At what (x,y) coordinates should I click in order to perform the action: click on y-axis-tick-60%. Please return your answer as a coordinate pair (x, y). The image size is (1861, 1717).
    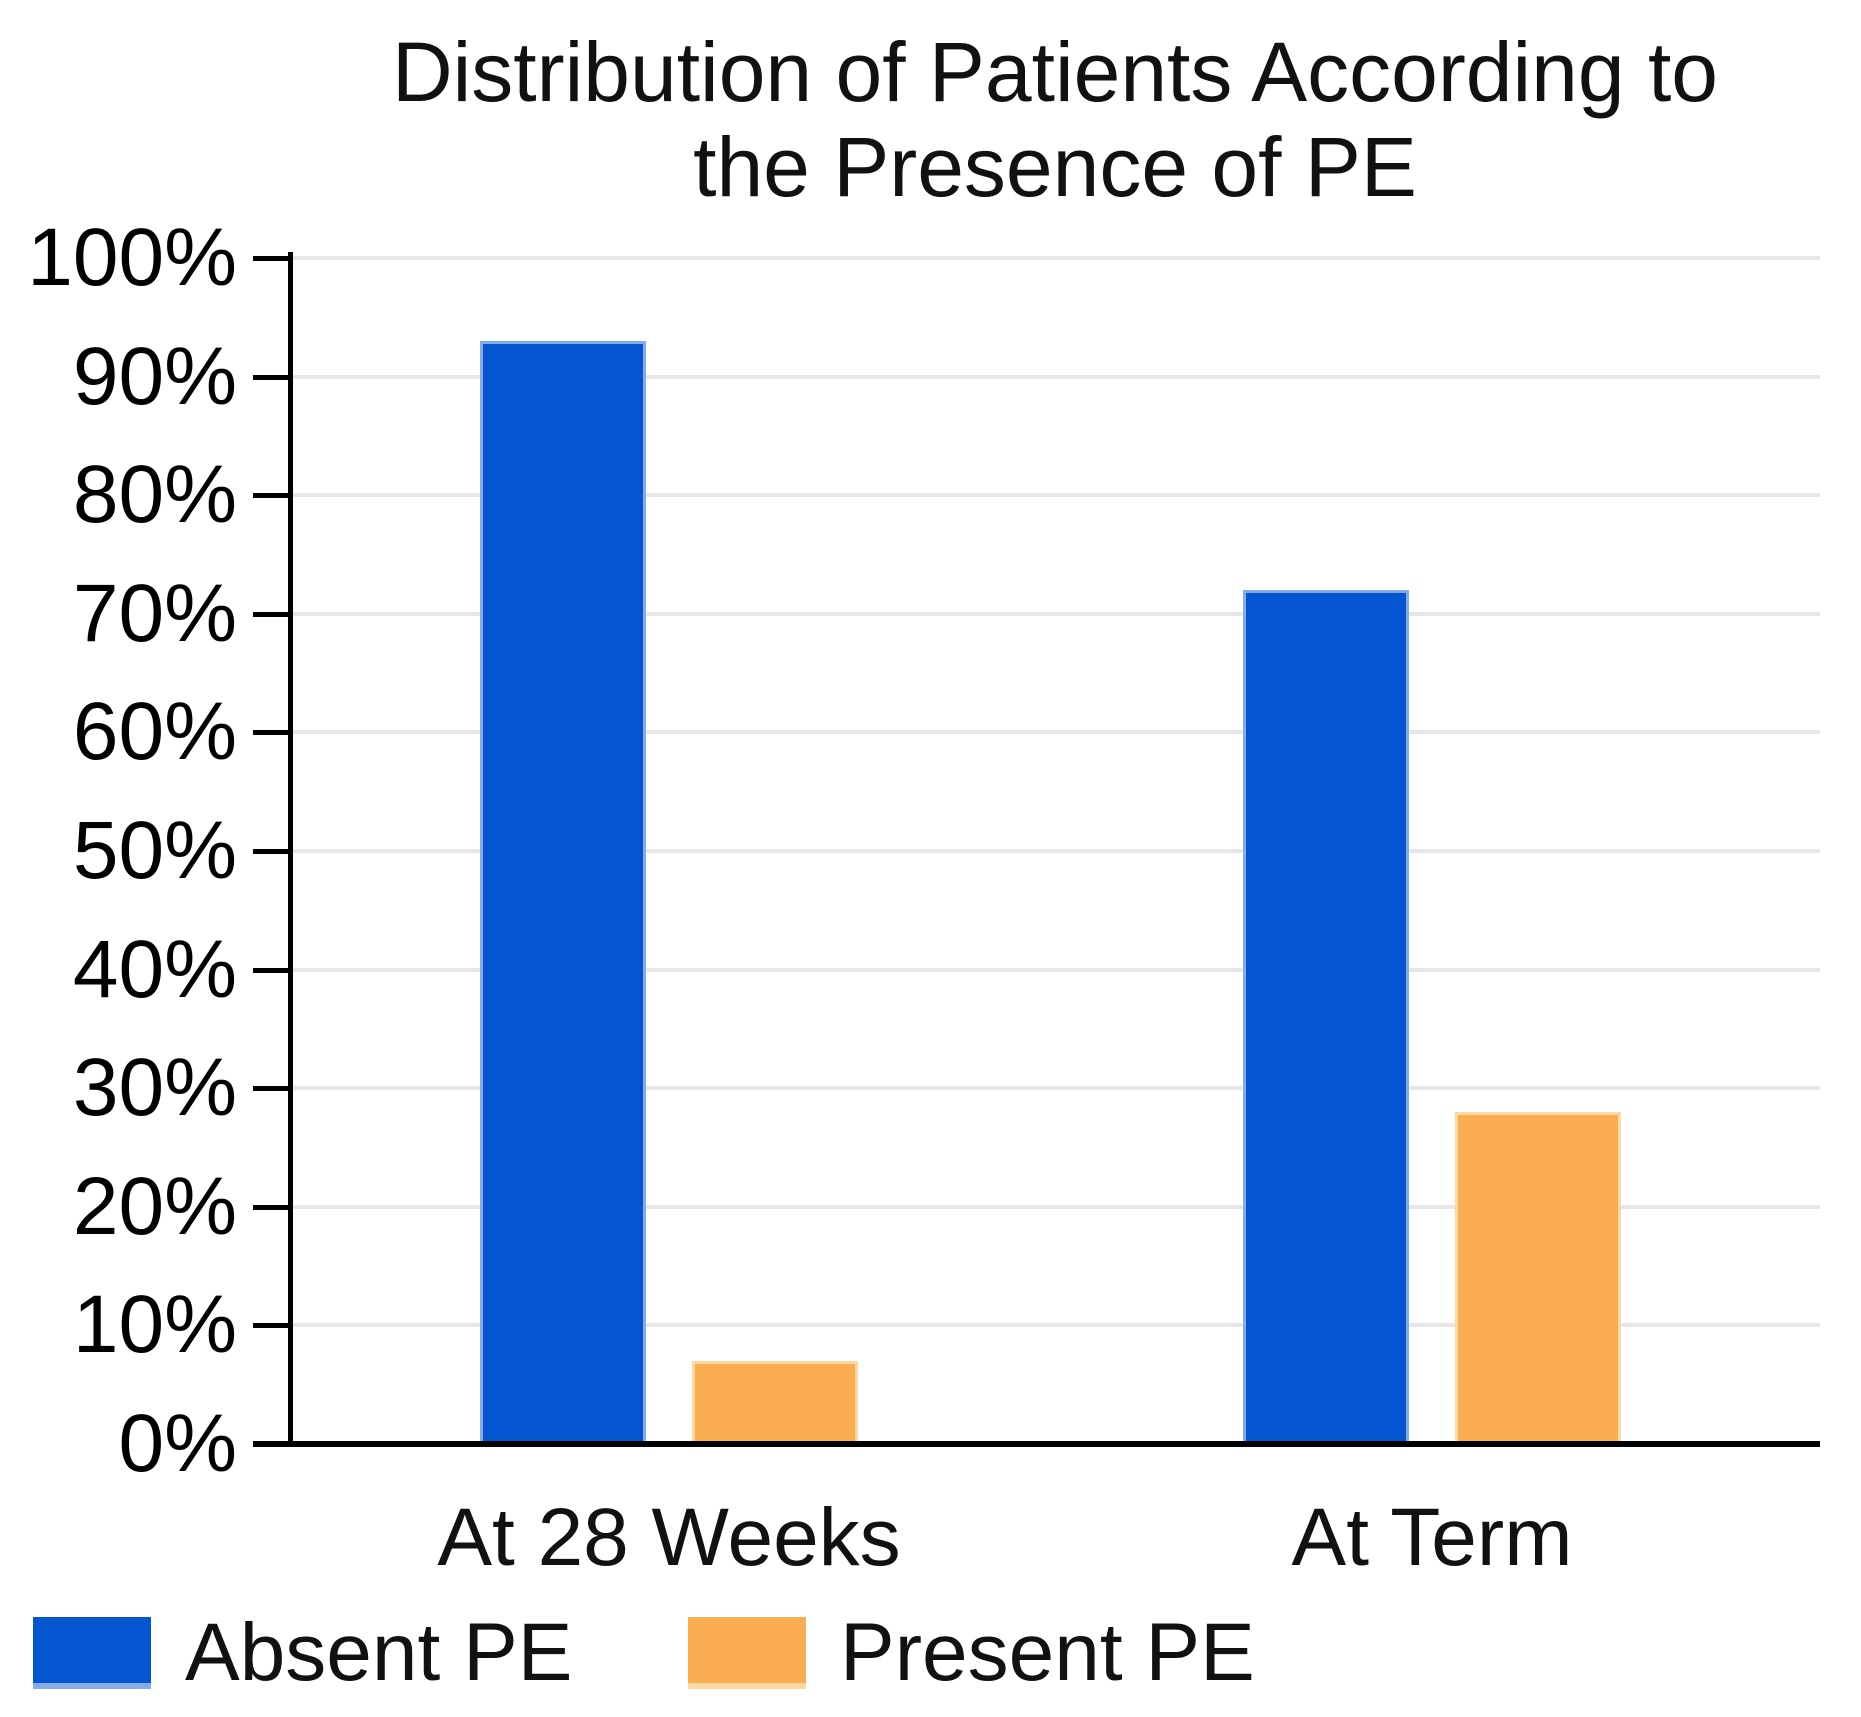
    Looking at the image, I should click on (271, 733).